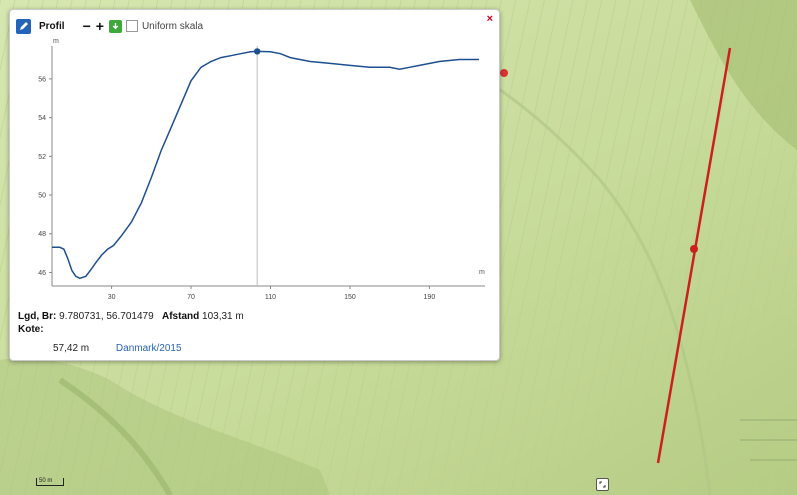  I want to click on y-tick-label: 46, so click(42, 273).